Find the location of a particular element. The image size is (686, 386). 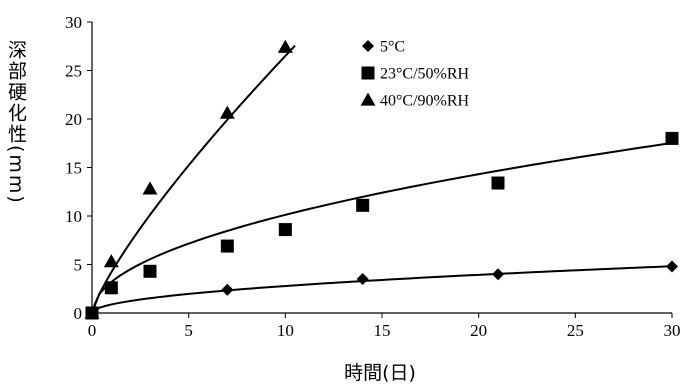

x-tick-label: 25 is located at coordinates (575, 330).